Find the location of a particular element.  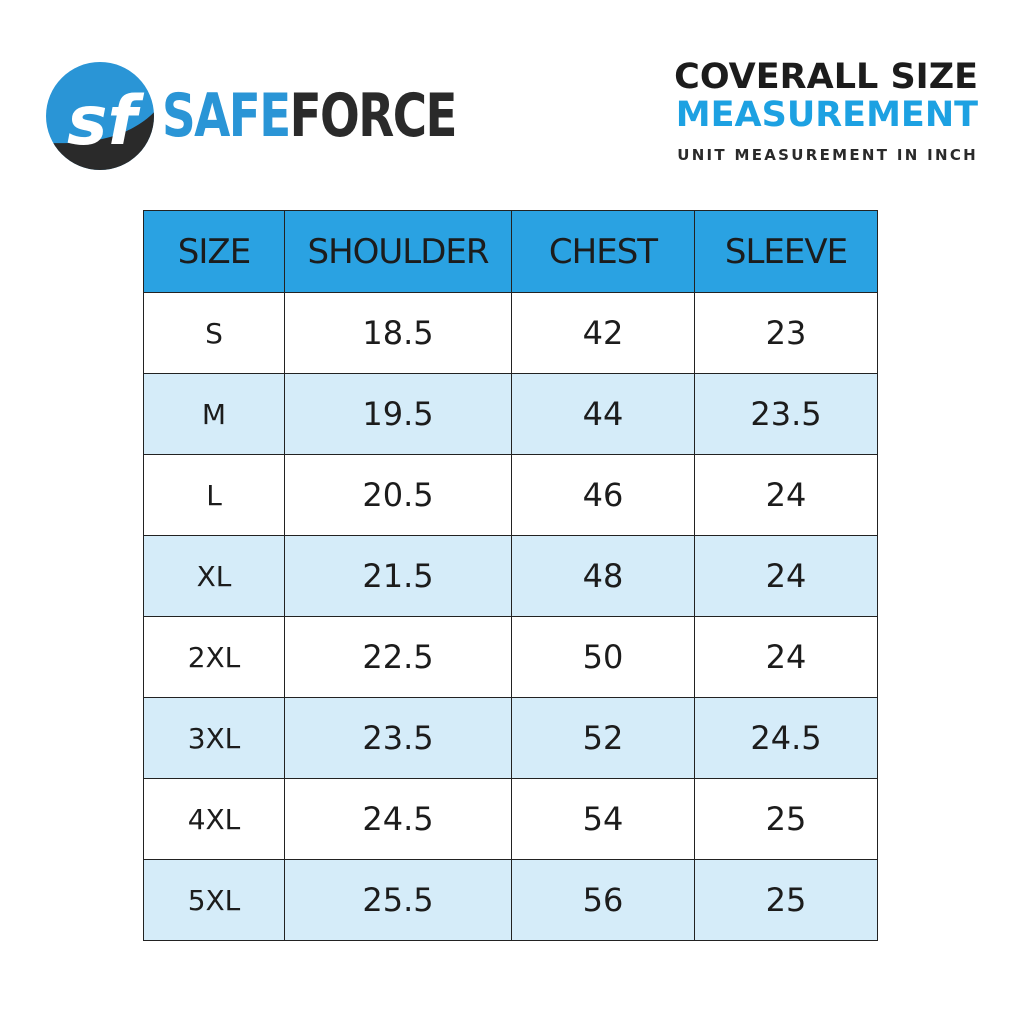

cell-shoulder: 18.5 is located at coordinates (398, 333).